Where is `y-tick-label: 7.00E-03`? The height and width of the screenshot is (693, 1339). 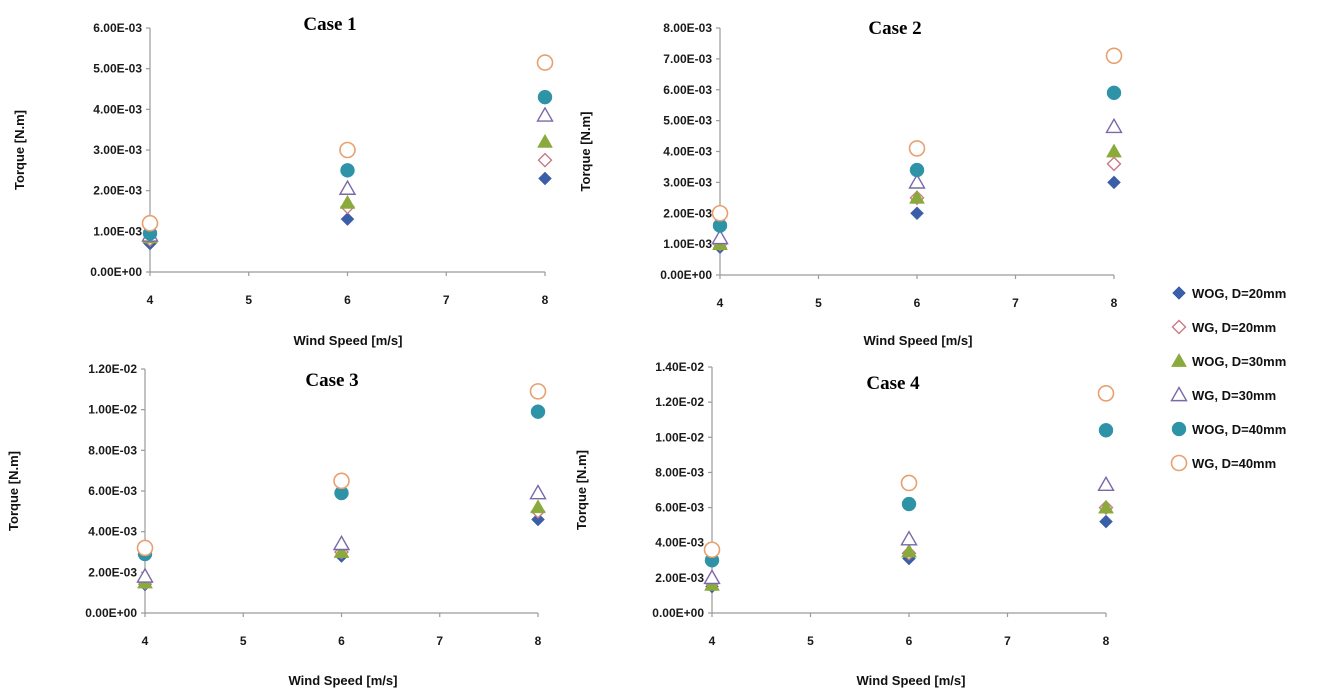
y-tick-label: 7.00E-03 is located at coordinates (687, 59).